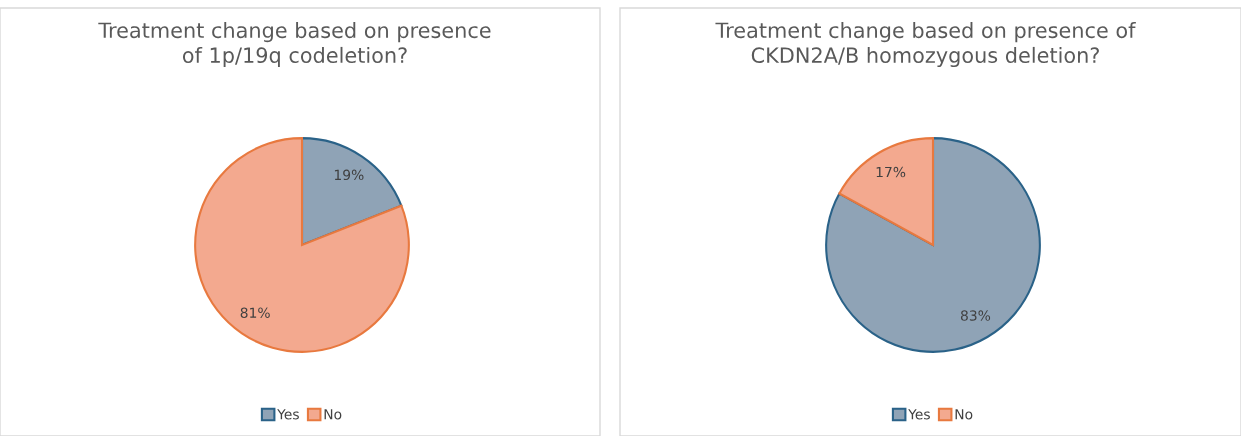 The image size is (1241, 436). Describe the element at coordinates (294, 45) in the screenshot. I see `chart-title: Treatment change based on presence of 1p/19q codeletion?` at that location.